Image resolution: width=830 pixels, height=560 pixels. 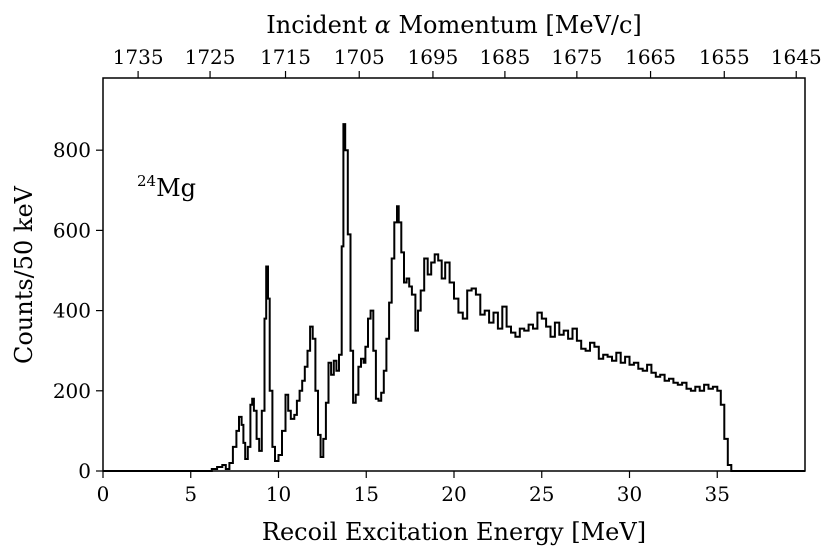 I want to click on x-tick-label: 30, so click(x=629, y=494).